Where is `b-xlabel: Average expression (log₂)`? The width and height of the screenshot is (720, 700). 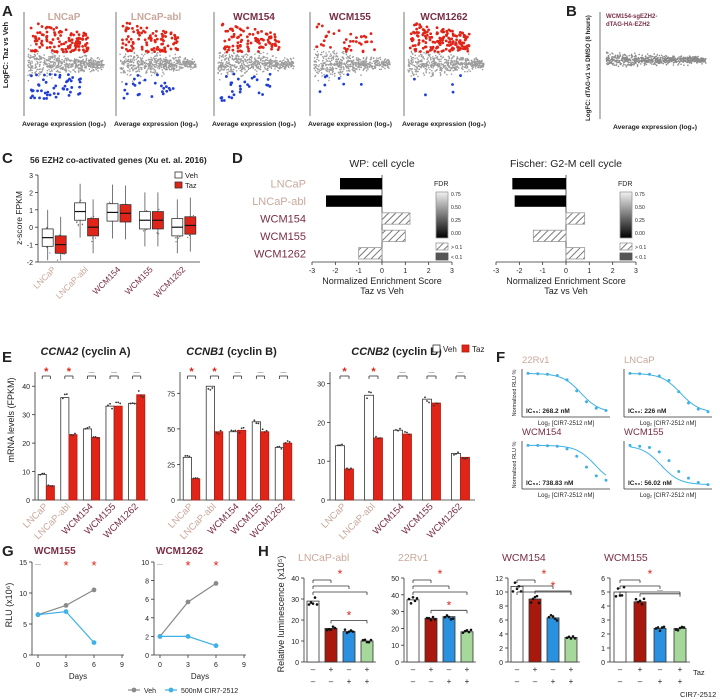
b-xlabel: Average expression (log₂) is located at coordinates (655, 127).